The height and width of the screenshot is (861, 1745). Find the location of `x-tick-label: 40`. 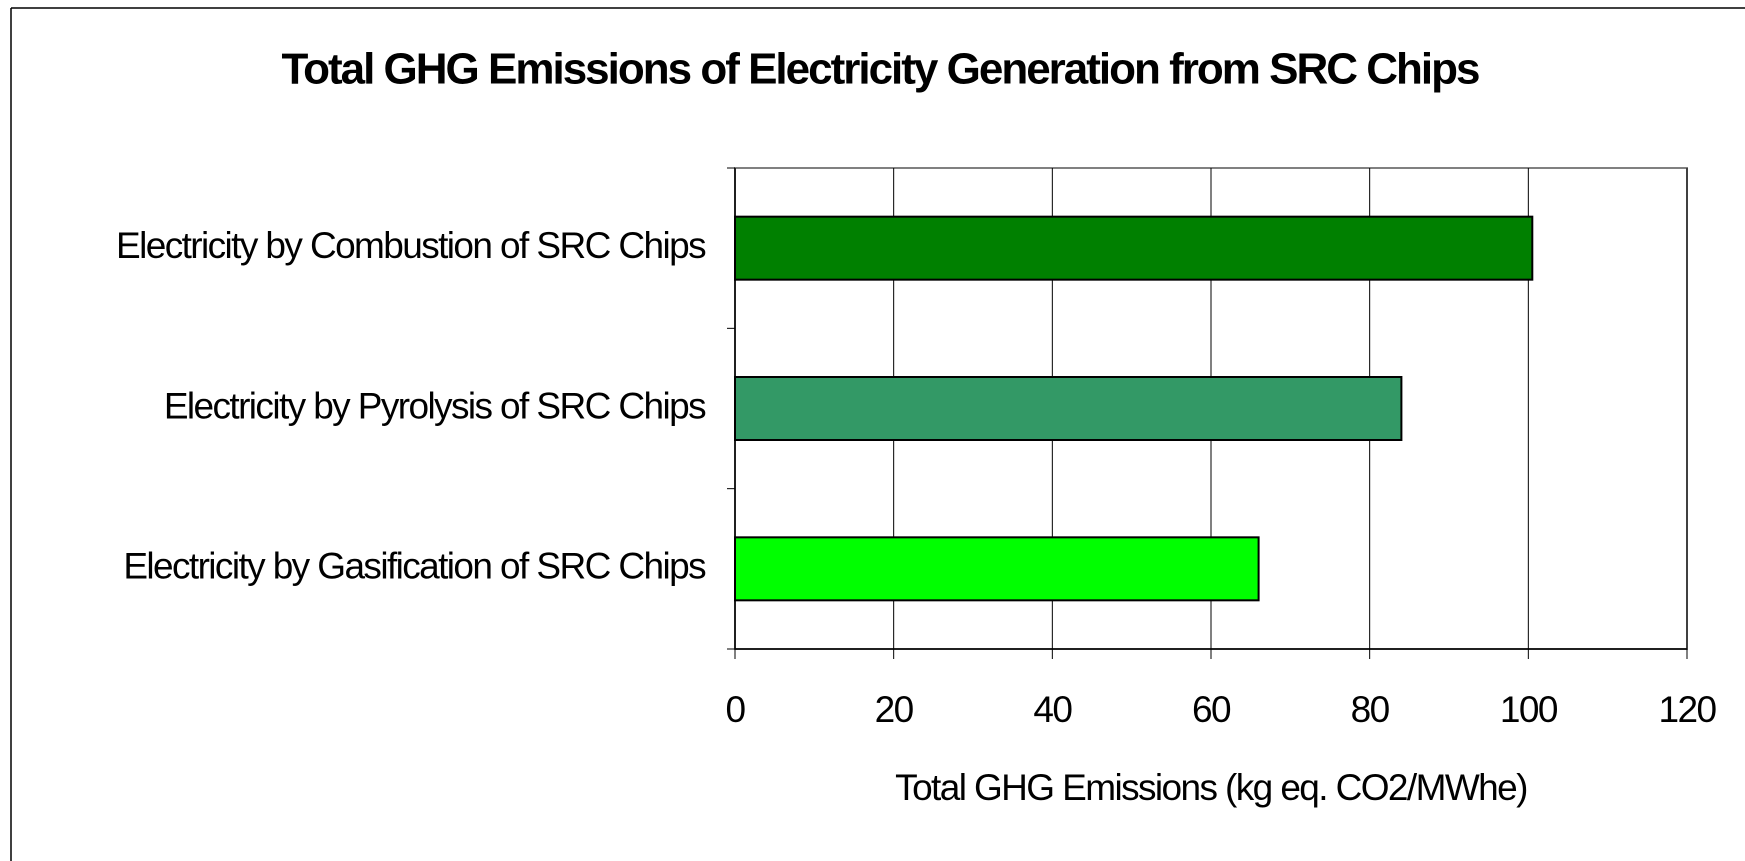

x-tick-label: 40 is located at coordinates (1052, 709).